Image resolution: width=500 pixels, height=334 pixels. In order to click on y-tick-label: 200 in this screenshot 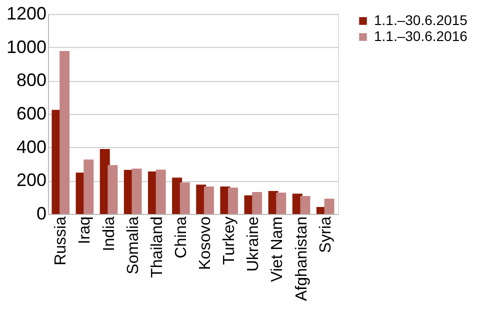, I will do `click(31, 180)`.